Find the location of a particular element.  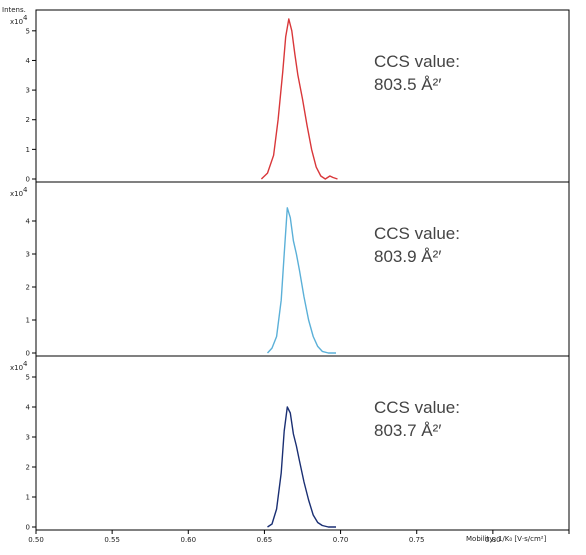

x-tick-label: 0.80 is located at coordinates (493, 540).